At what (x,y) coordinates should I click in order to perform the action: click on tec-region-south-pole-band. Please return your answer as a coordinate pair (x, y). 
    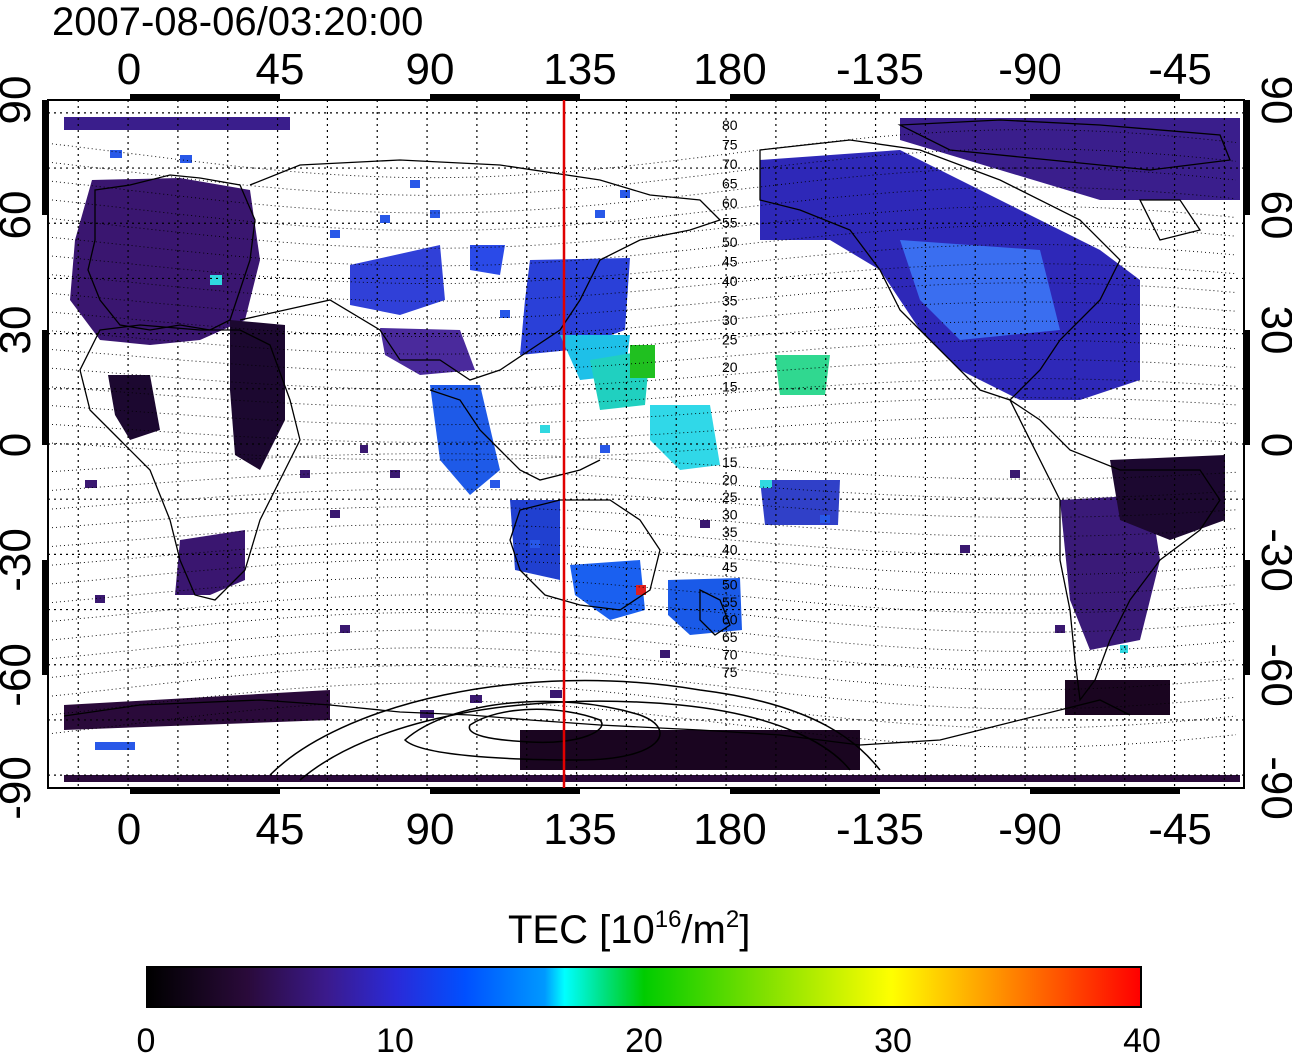
    Looking at the image, I should click on (652, 778).